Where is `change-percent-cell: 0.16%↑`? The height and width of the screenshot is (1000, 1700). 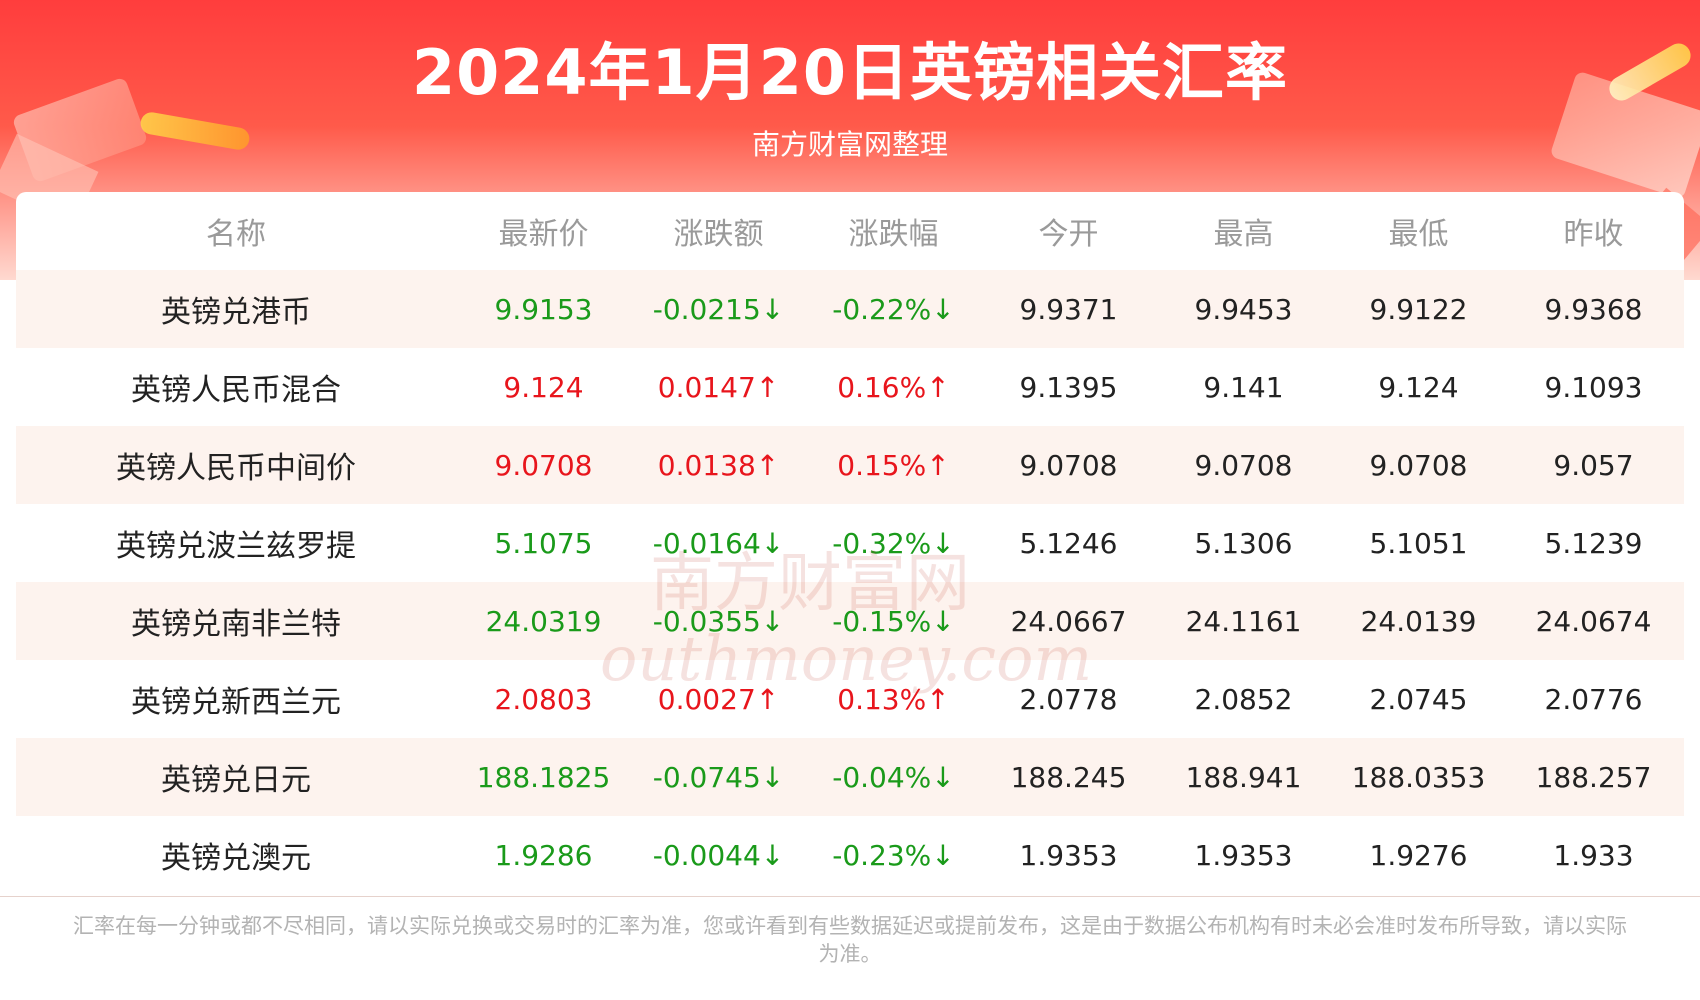 change-percent-cell: 0.16%↑ is located at coordinates (893, 387).